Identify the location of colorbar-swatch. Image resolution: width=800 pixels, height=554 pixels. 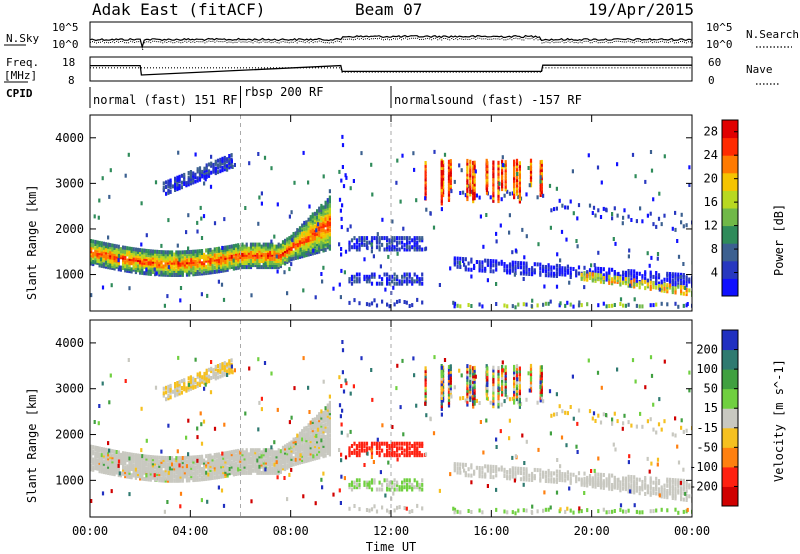
(730, 146).